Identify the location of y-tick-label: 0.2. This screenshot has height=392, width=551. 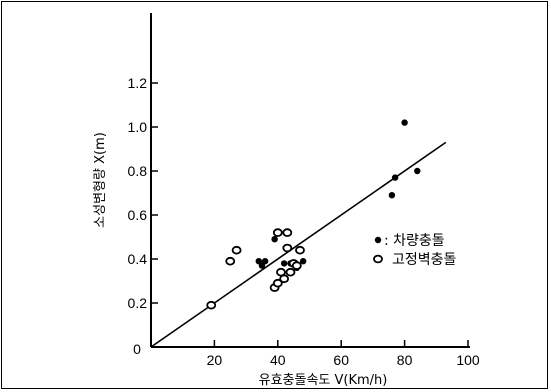
(138, 303).